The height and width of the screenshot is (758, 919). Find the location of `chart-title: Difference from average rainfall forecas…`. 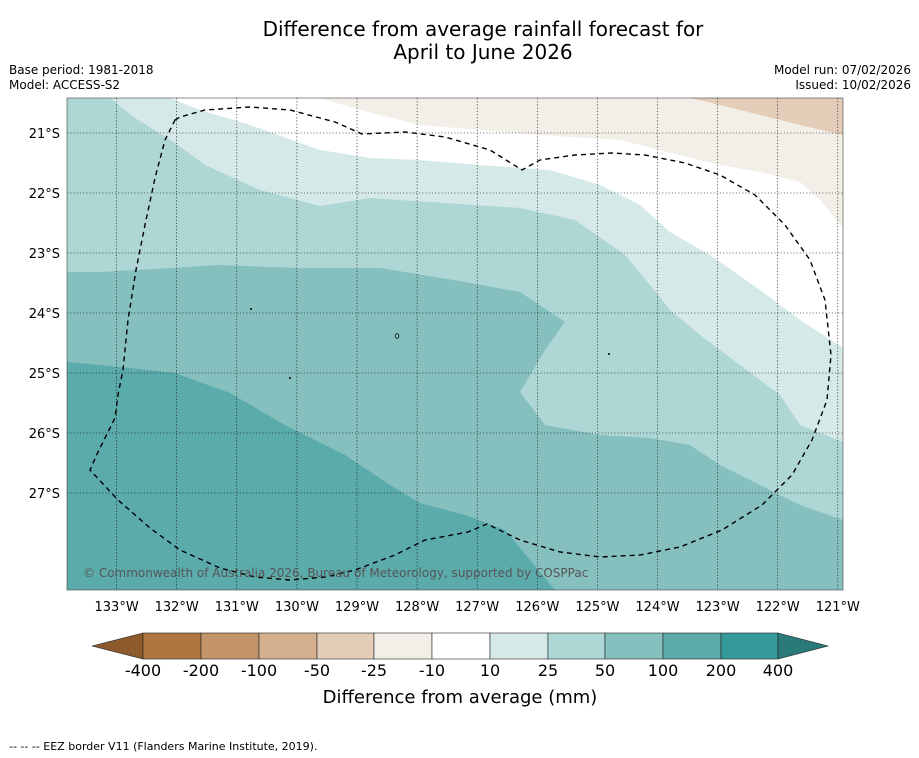

chart-title: Difference from average rainfall forecas… is located at coordinates (459, 41).